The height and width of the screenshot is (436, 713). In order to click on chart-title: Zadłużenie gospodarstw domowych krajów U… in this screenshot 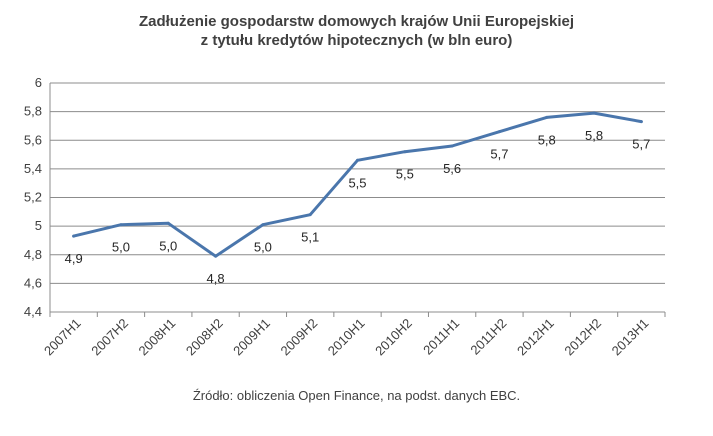, I will do `click(356, 31)`.